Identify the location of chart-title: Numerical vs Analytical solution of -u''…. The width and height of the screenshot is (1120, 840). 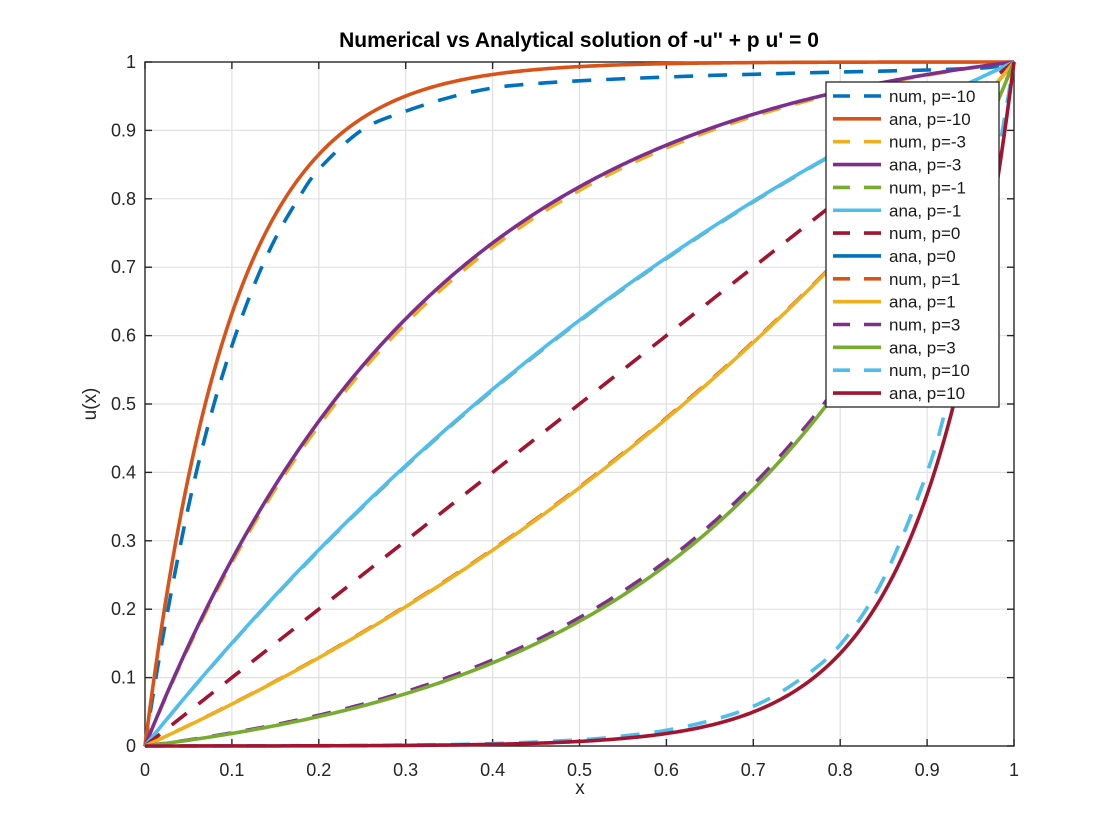
(579, 40).